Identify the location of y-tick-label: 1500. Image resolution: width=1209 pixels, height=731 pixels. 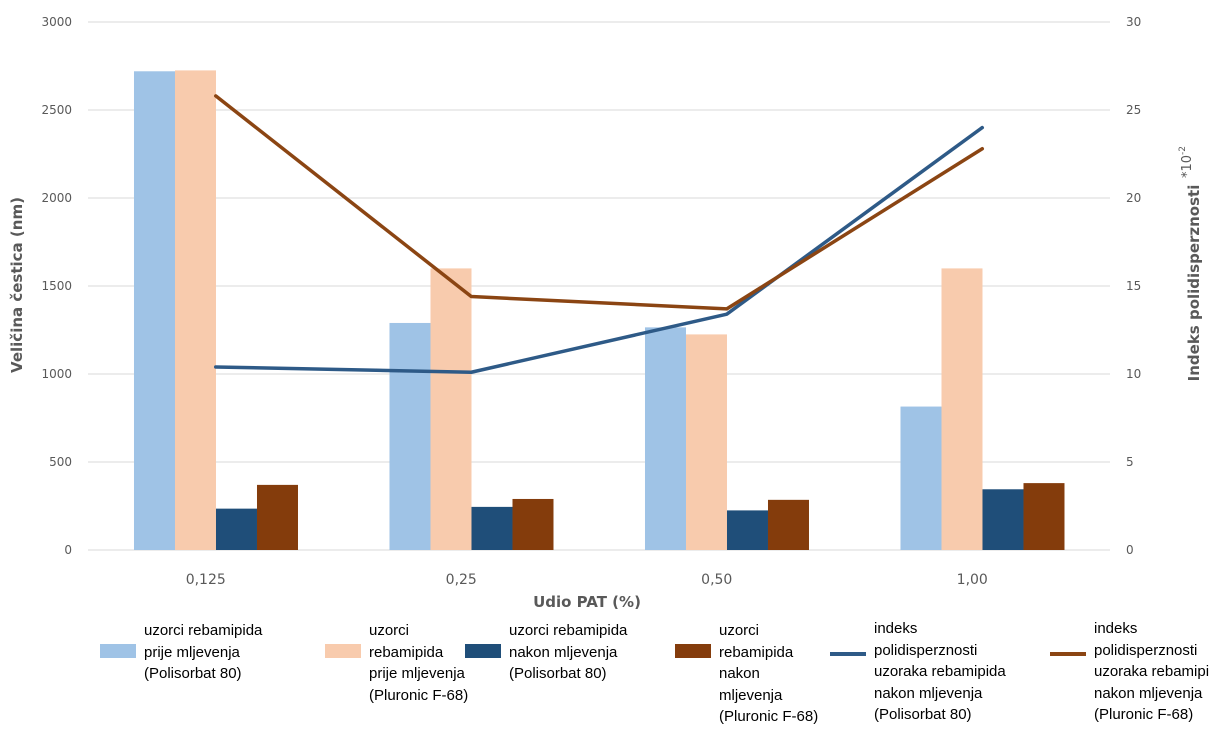
(56, 286).